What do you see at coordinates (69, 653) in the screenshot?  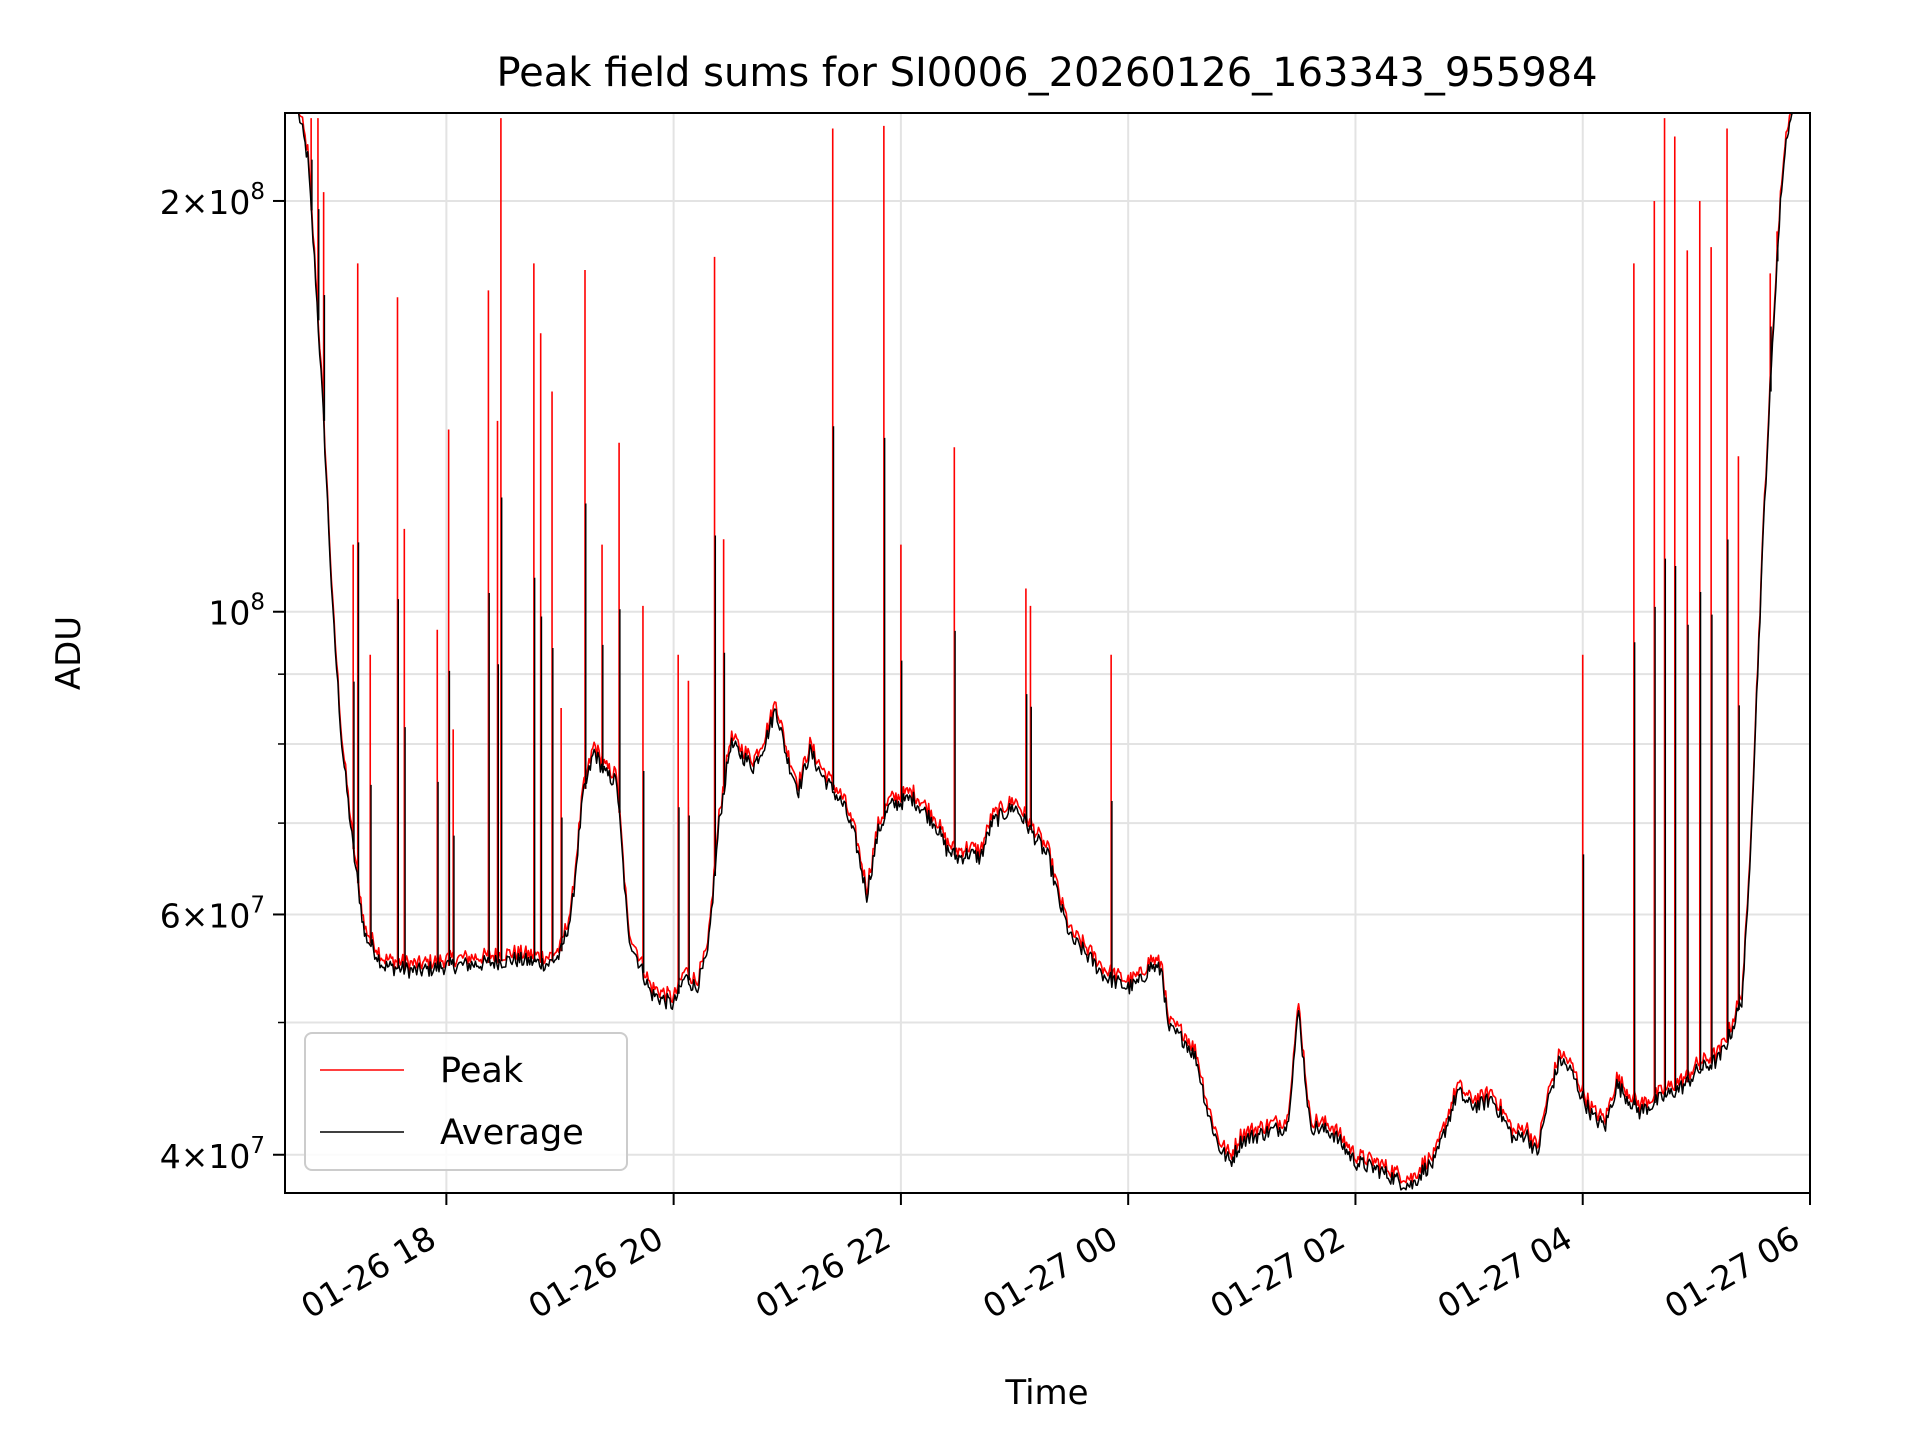 I see `y-axis-label: ADU` at bounding box center [69, 653].